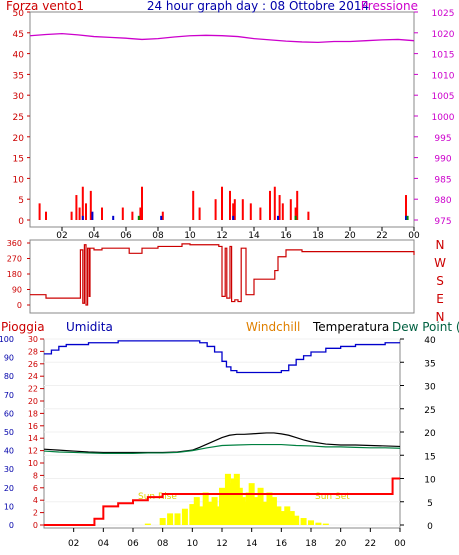 This screenshot has height=555, width=459. I want to click on rain-tick-label: 10, so click(33, 463).